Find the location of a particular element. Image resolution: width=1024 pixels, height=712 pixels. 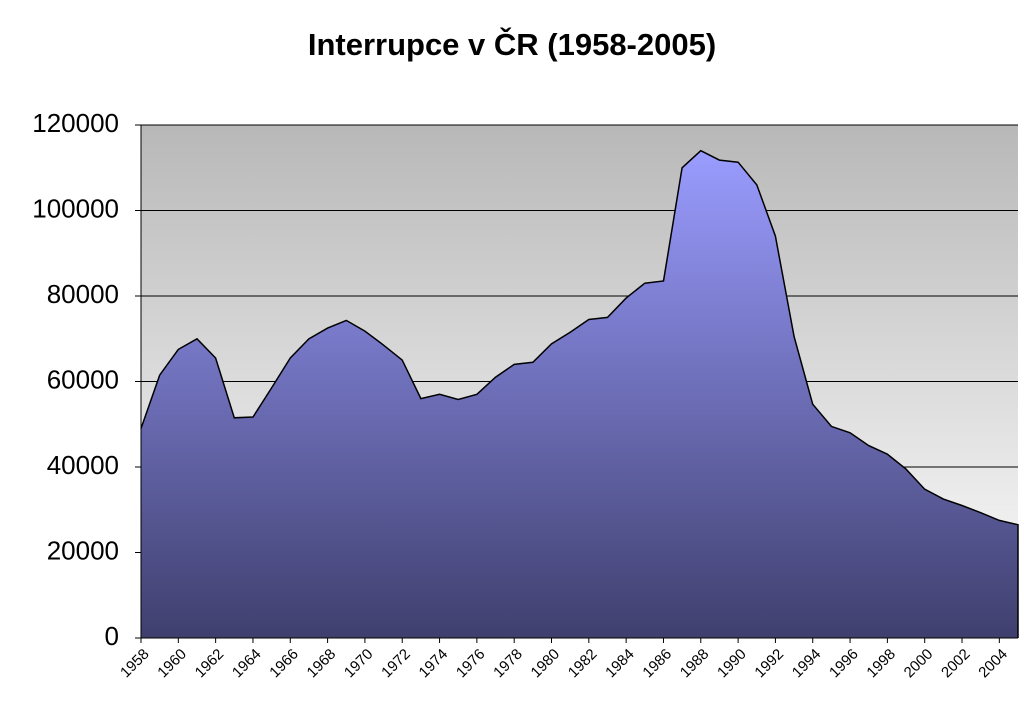

x-tick-label: 1998 is located at coordinates (881, 664).